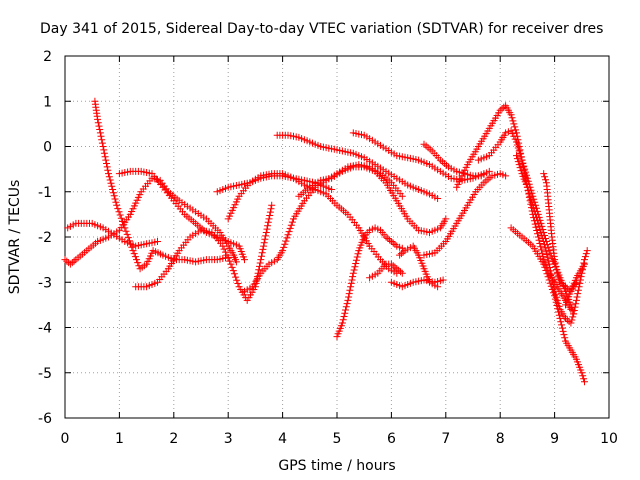 This screenshot has width=640, height=480. I want to click on series-track-p, so click(465, 214).